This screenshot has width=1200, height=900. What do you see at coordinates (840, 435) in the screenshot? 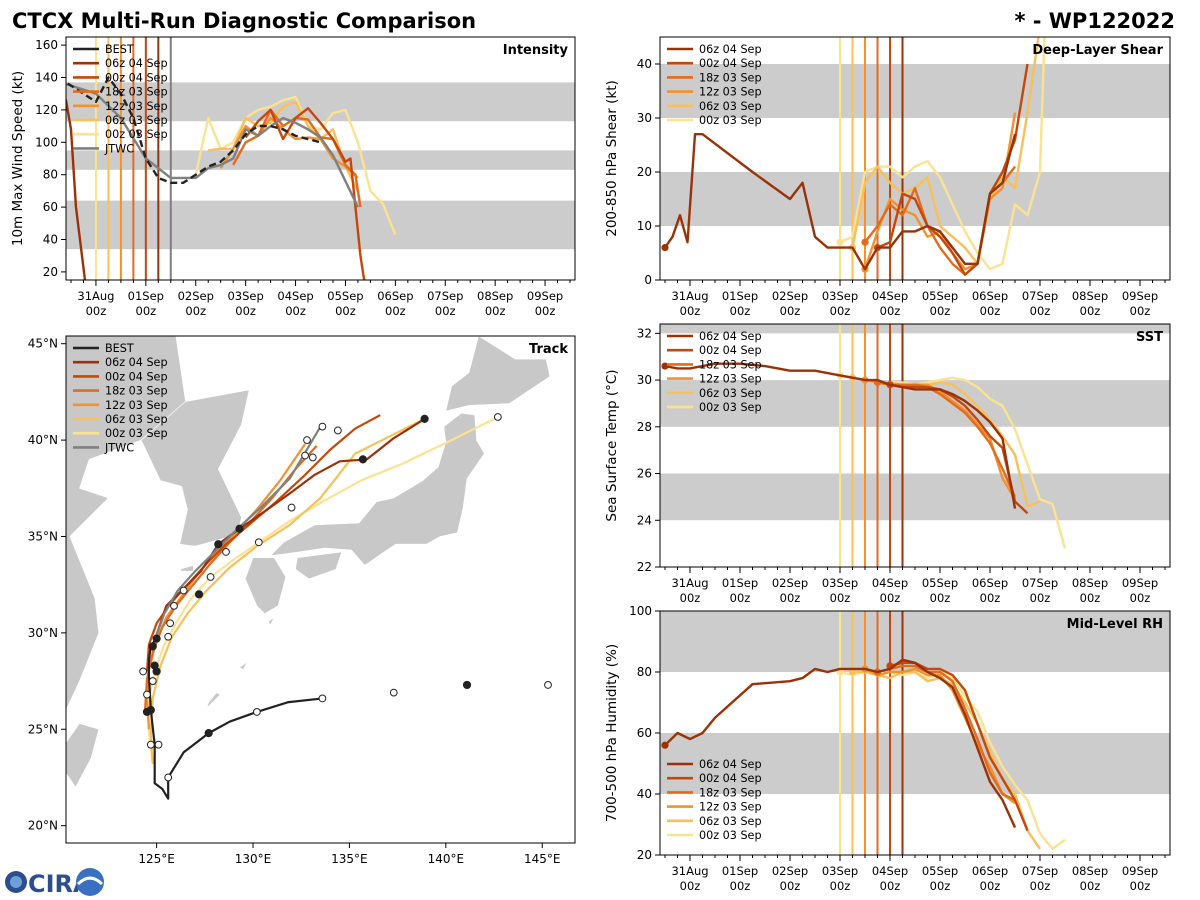
I see `sst-series-06z-04-sep` at bounding box center [840, 435].